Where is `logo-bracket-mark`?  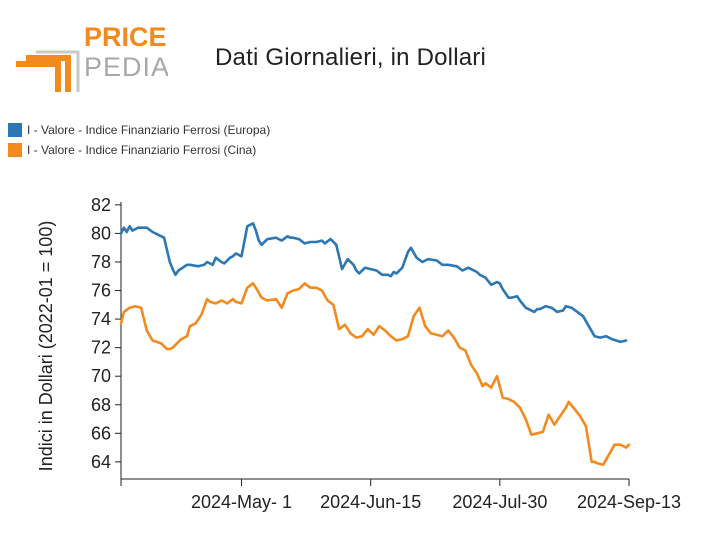 logo-bracket-mark is located at coordinates (48, 71).